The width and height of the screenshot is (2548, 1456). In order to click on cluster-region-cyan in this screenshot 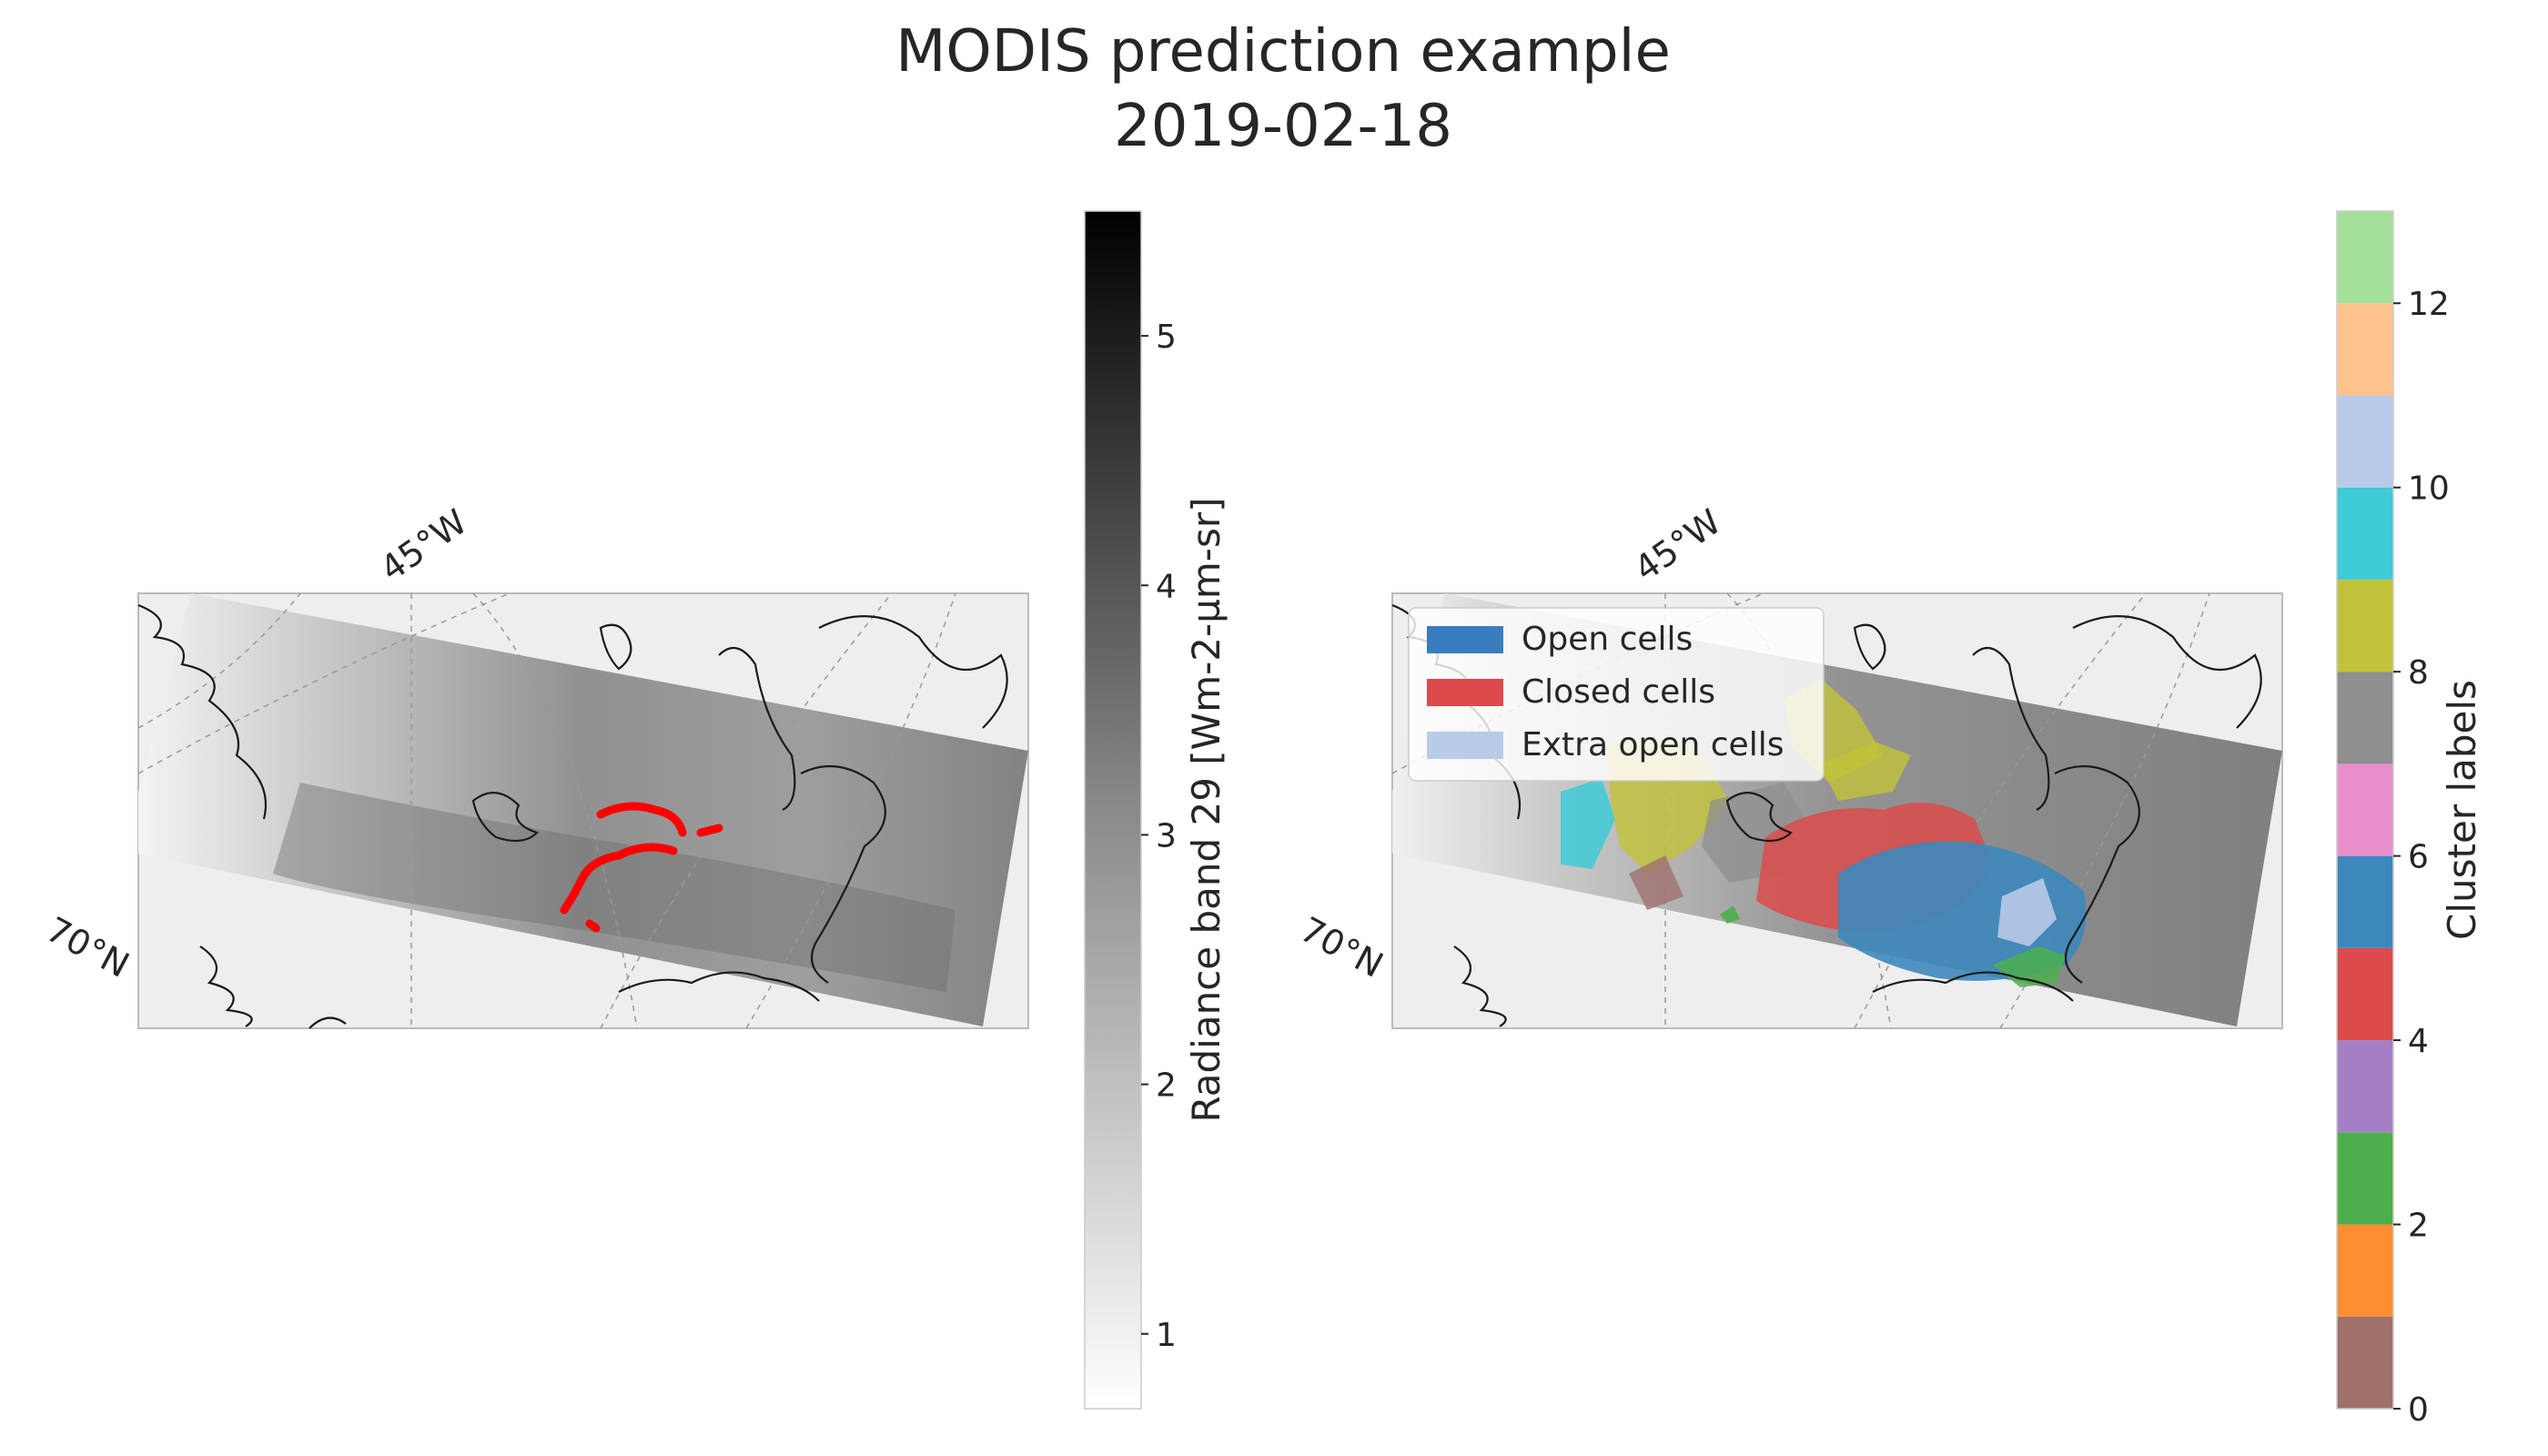, I will do `click(1588, 824)`.